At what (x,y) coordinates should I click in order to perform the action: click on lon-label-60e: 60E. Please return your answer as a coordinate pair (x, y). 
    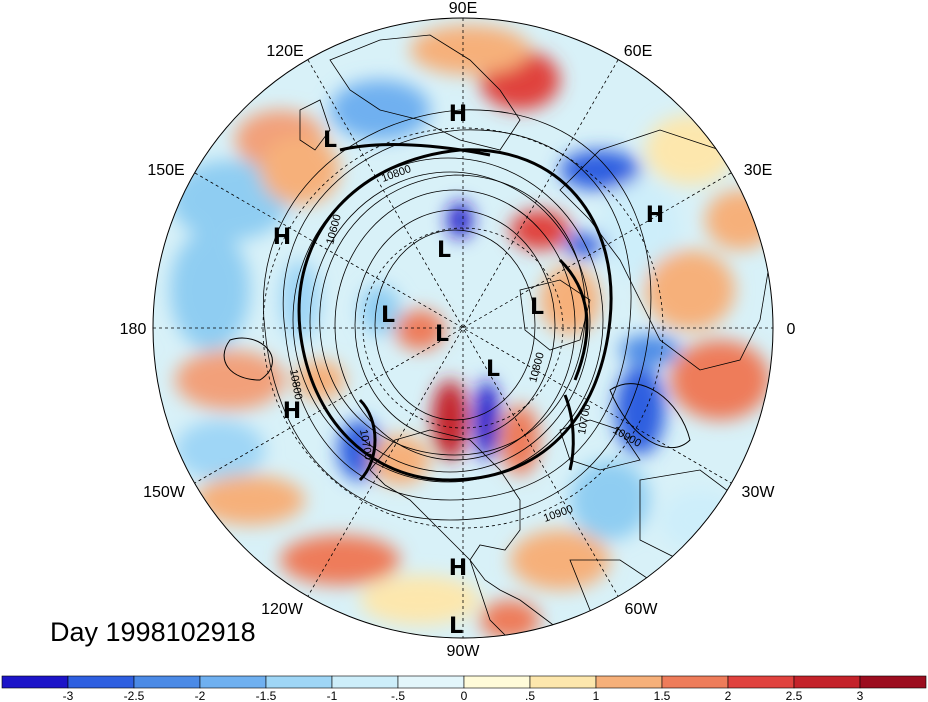
    Looking at the image, I should click on (638, 51).